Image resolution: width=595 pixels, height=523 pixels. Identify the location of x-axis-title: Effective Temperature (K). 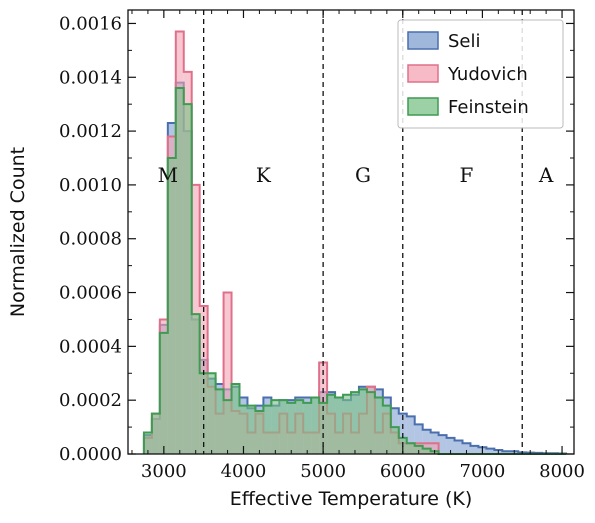
(351, 499).